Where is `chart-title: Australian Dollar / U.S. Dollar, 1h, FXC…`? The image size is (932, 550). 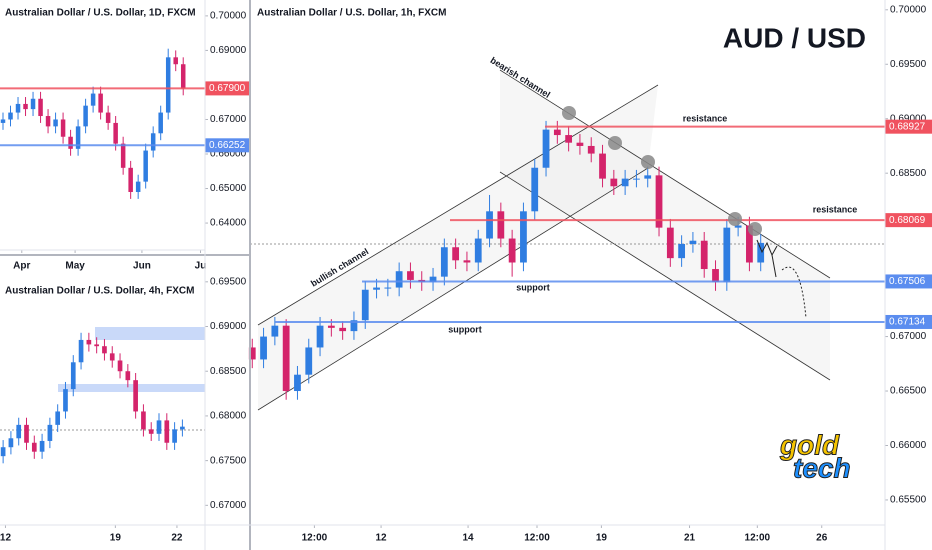
chart-title: Australian Dollar / U.S. Dollar, 1h, FXC… is located at coordinates (351, 13).